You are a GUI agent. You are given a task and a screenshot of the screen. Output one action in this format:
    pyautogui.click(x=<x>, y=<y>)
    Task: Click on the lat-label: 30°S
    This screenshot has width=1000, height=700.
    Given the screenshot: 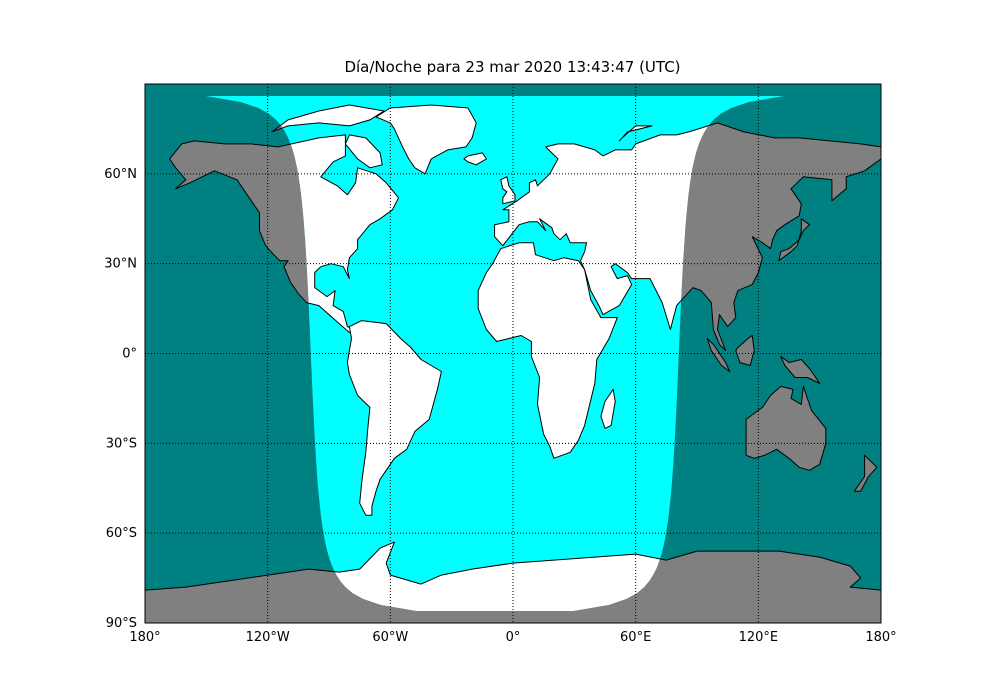 What is the action you would take?
    pyautogui.click(x=121, y=443)
    